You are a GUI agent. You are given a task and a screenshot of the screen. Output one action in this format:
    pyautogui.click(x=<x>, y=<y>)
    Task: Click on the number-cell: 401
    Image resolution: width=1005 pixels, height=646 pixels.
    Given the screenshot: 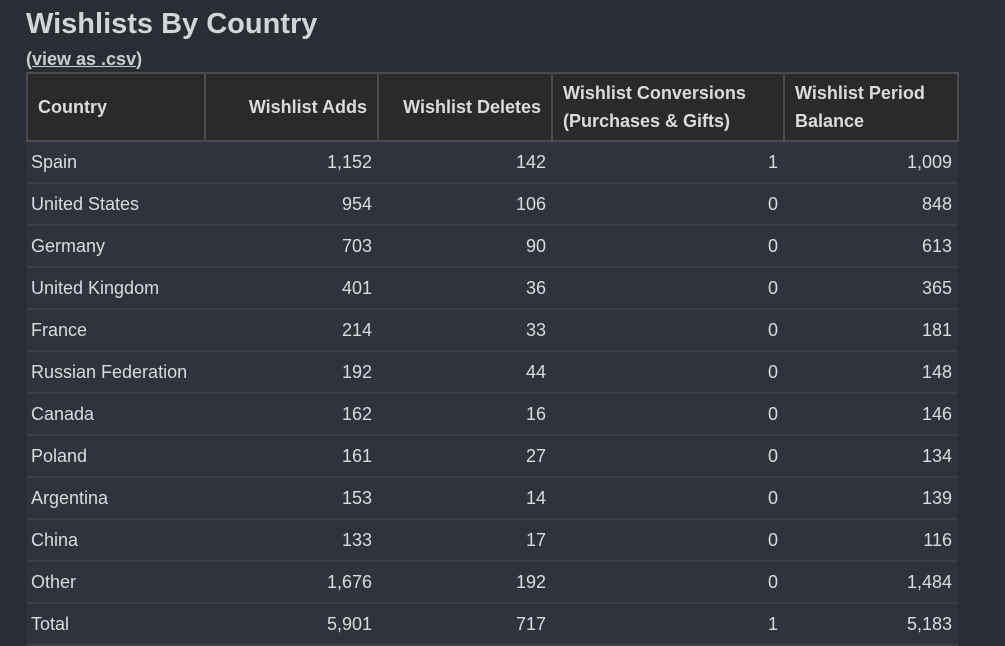 What is the action you would take?
    pyautogui.click(x=291, y=288)
    